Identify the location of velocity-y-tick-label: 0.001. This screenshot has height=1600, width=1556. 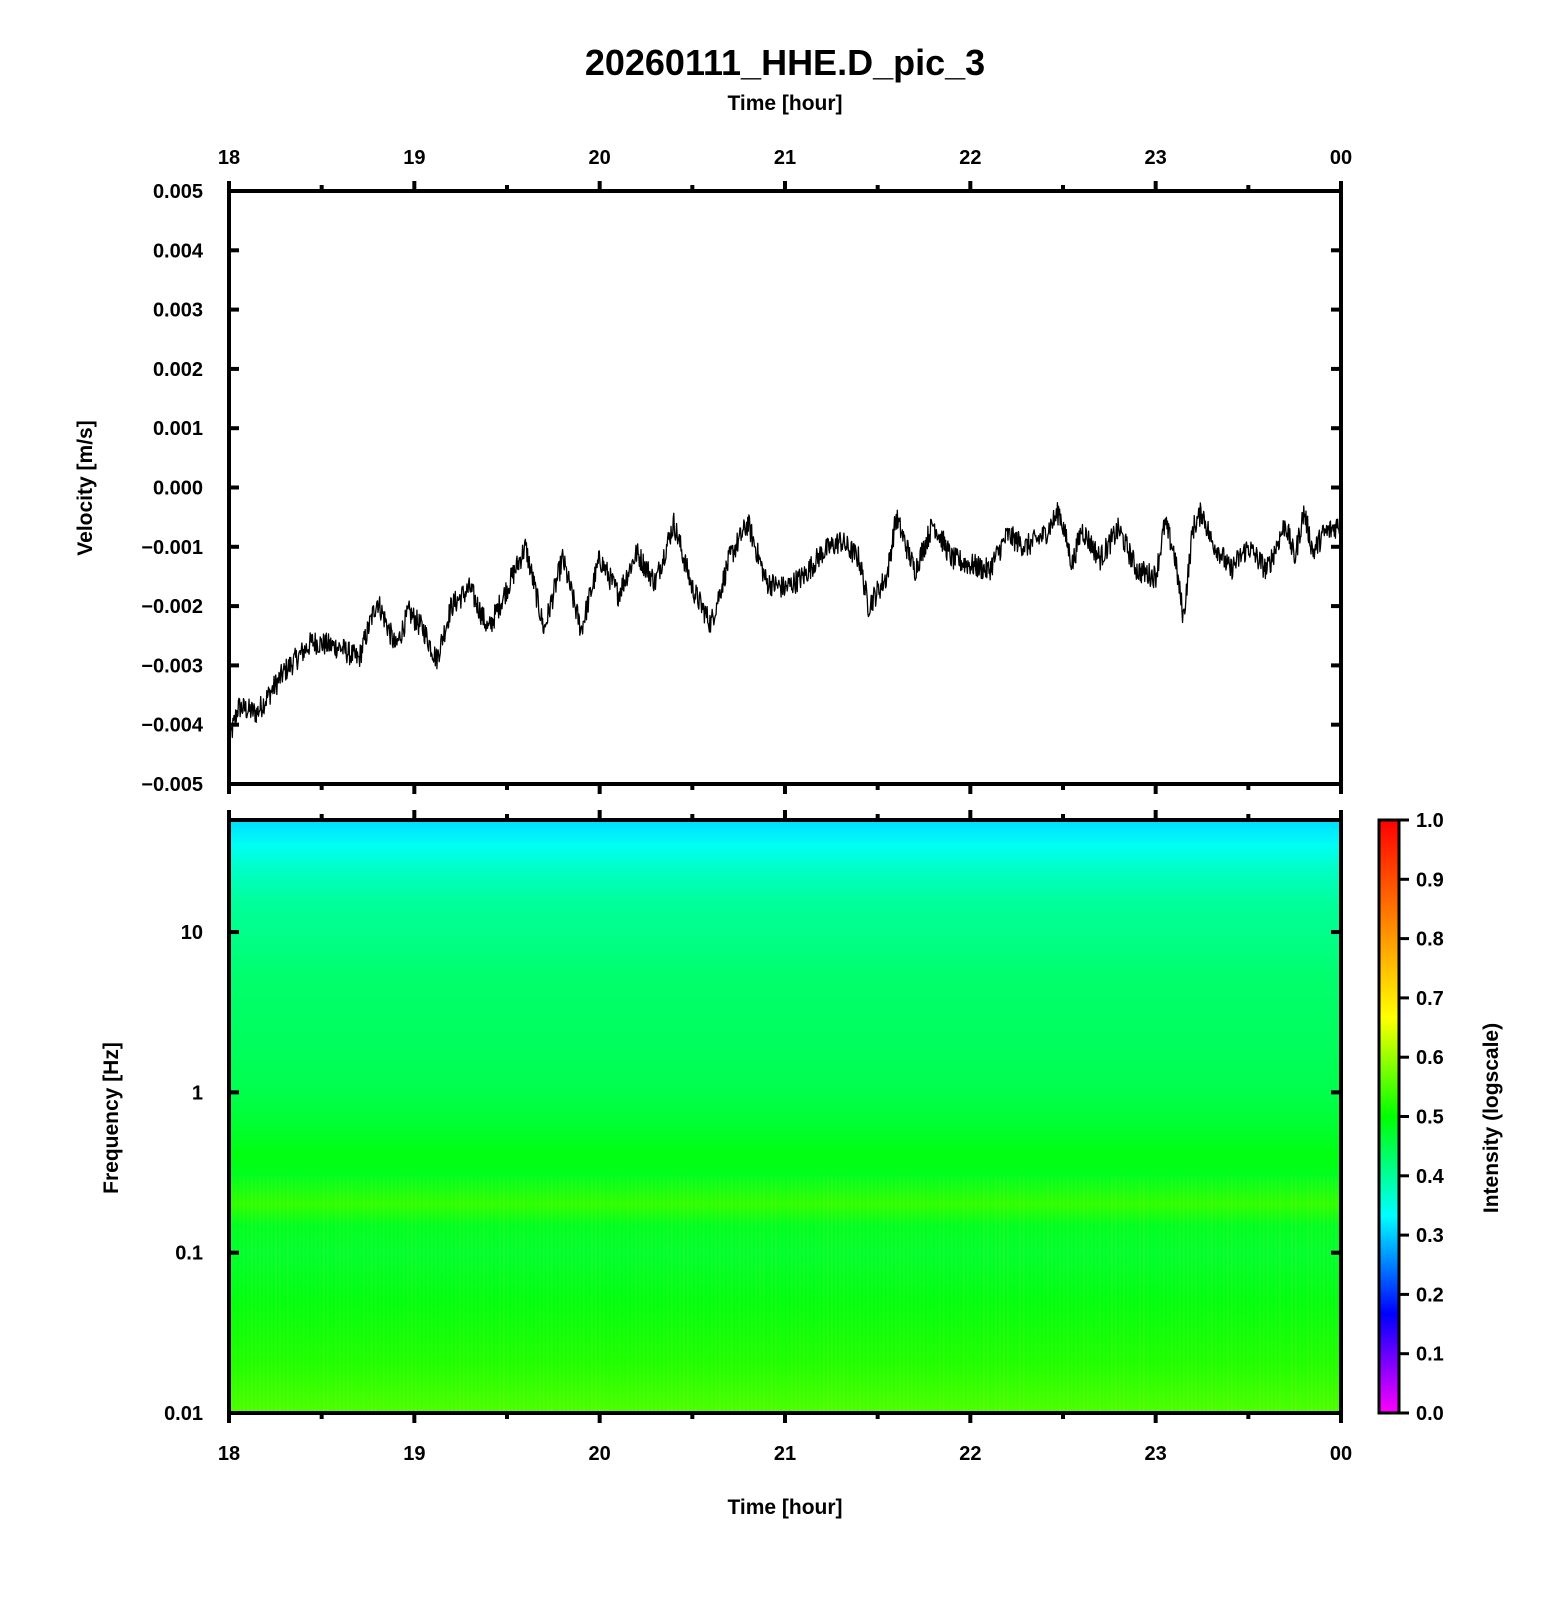
(178, 429).